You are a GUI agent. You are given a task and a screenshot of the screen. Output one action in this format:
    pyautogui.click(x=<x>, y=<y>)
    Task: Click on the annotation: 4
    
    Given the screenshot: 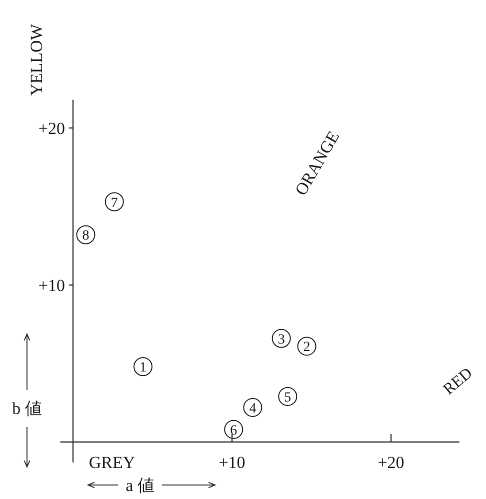 What is the action you would take?
    pyautogui.click(x=252, y=408)
    